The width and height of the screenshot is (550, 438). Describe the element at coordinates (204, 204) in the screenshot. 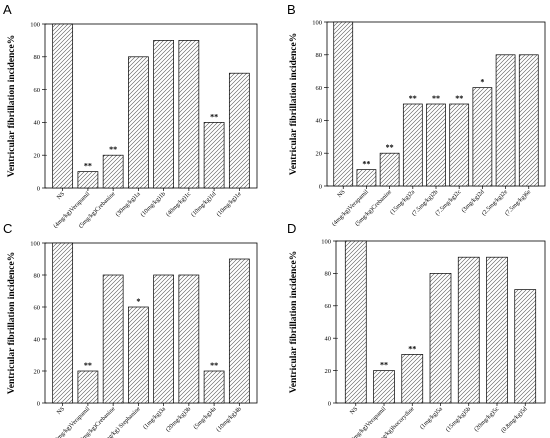

I see `category-label: (10mg/kg)1d` at that location.